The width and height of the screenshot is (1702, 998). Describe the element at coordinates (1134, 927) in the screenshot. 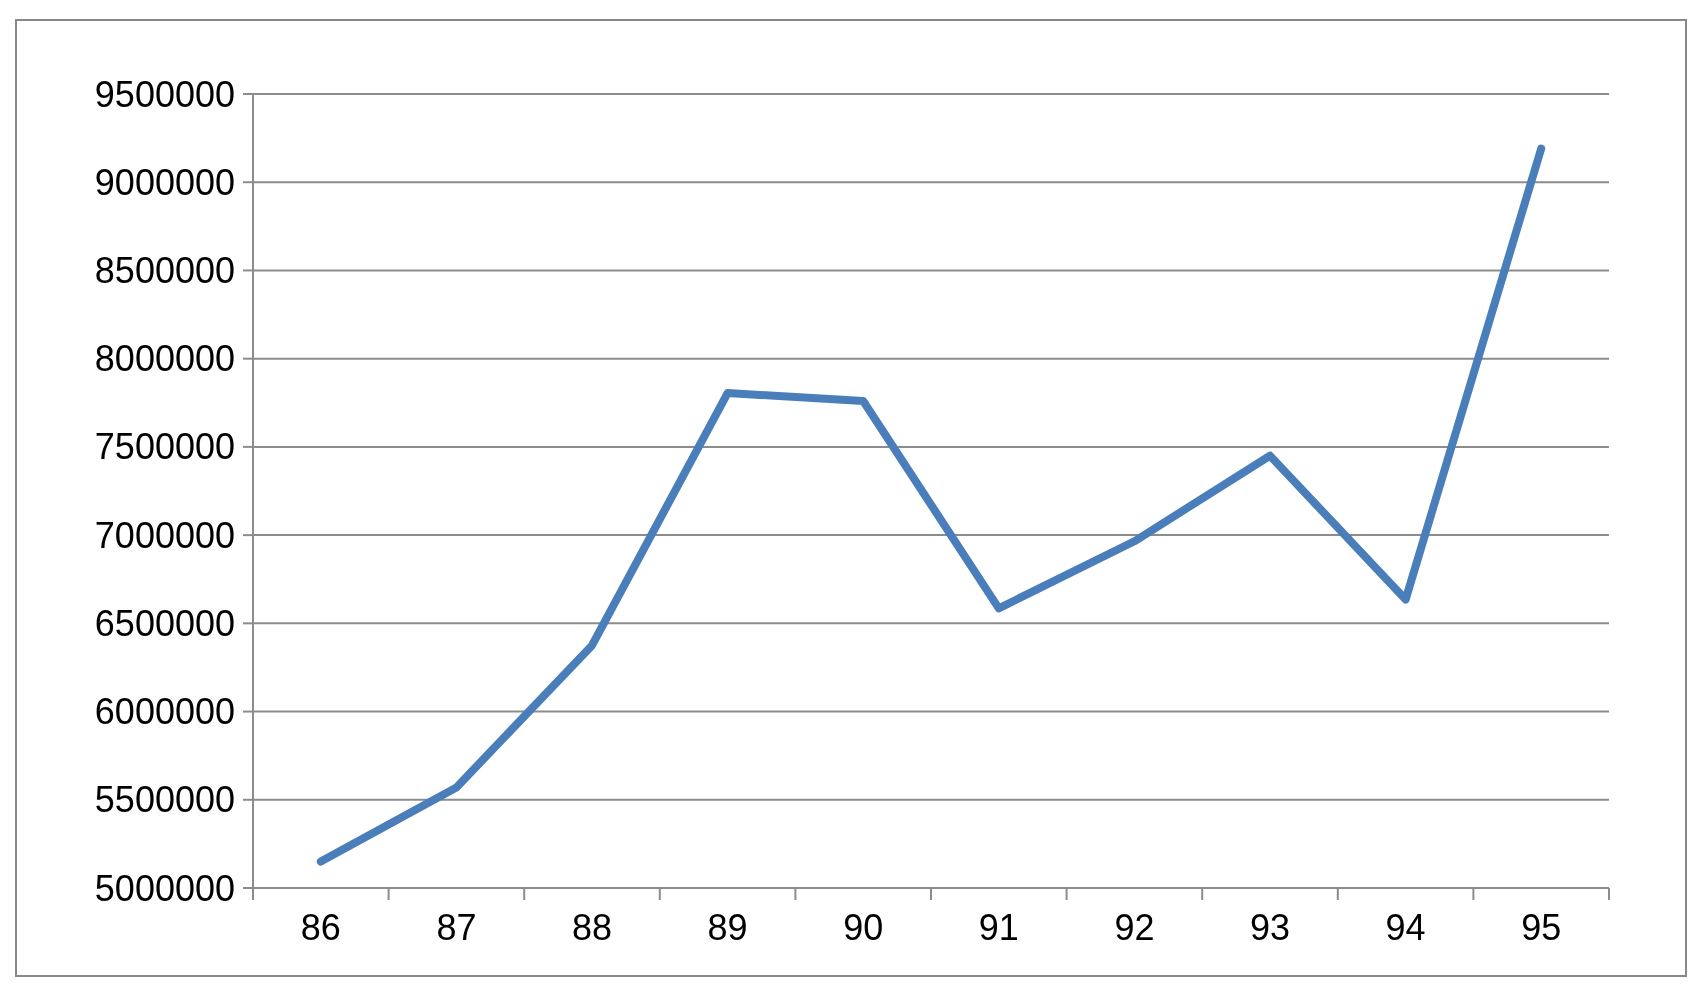

I see `x-tick-label: 92` at that location.